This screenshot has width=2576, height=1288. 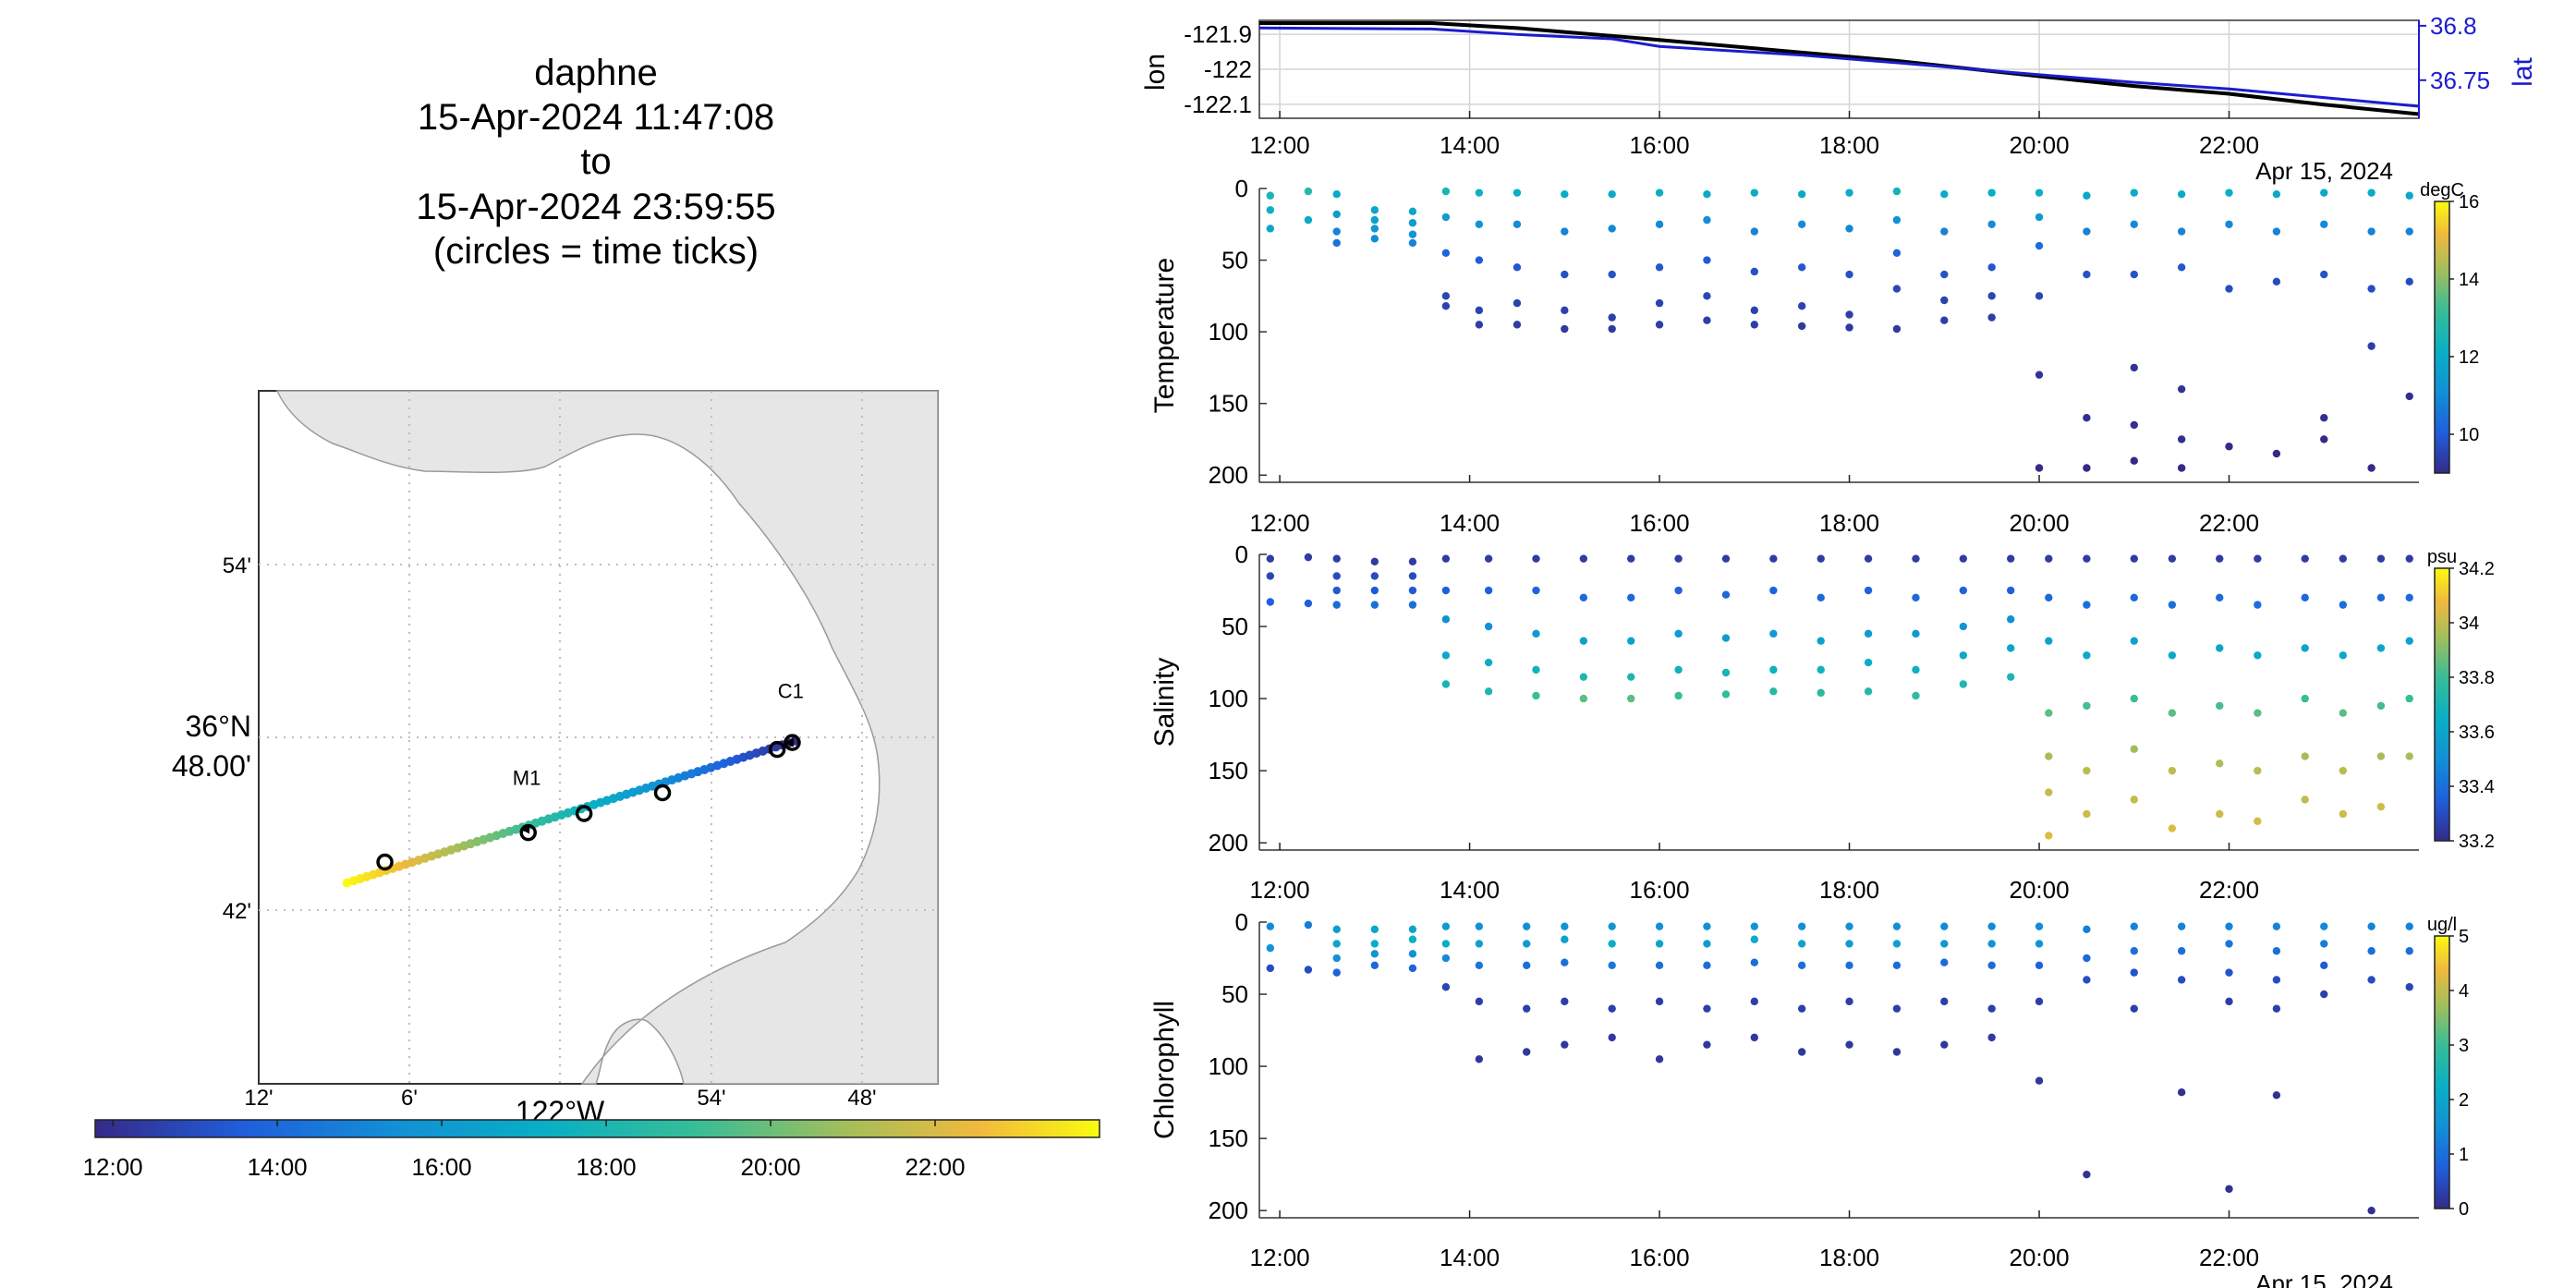 I want to click on lon-label-12: 12', so click(x=258, y=1098).